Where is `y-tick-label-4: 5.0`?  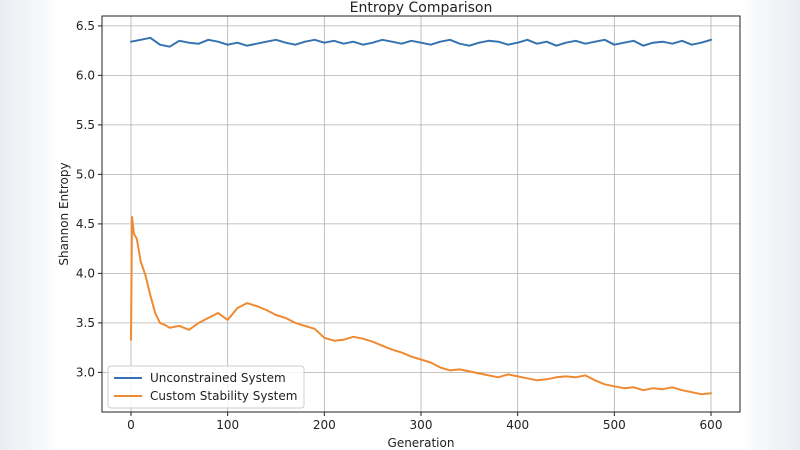 y-tick-label-4: 5.0 is located at coordinates (85, 174).